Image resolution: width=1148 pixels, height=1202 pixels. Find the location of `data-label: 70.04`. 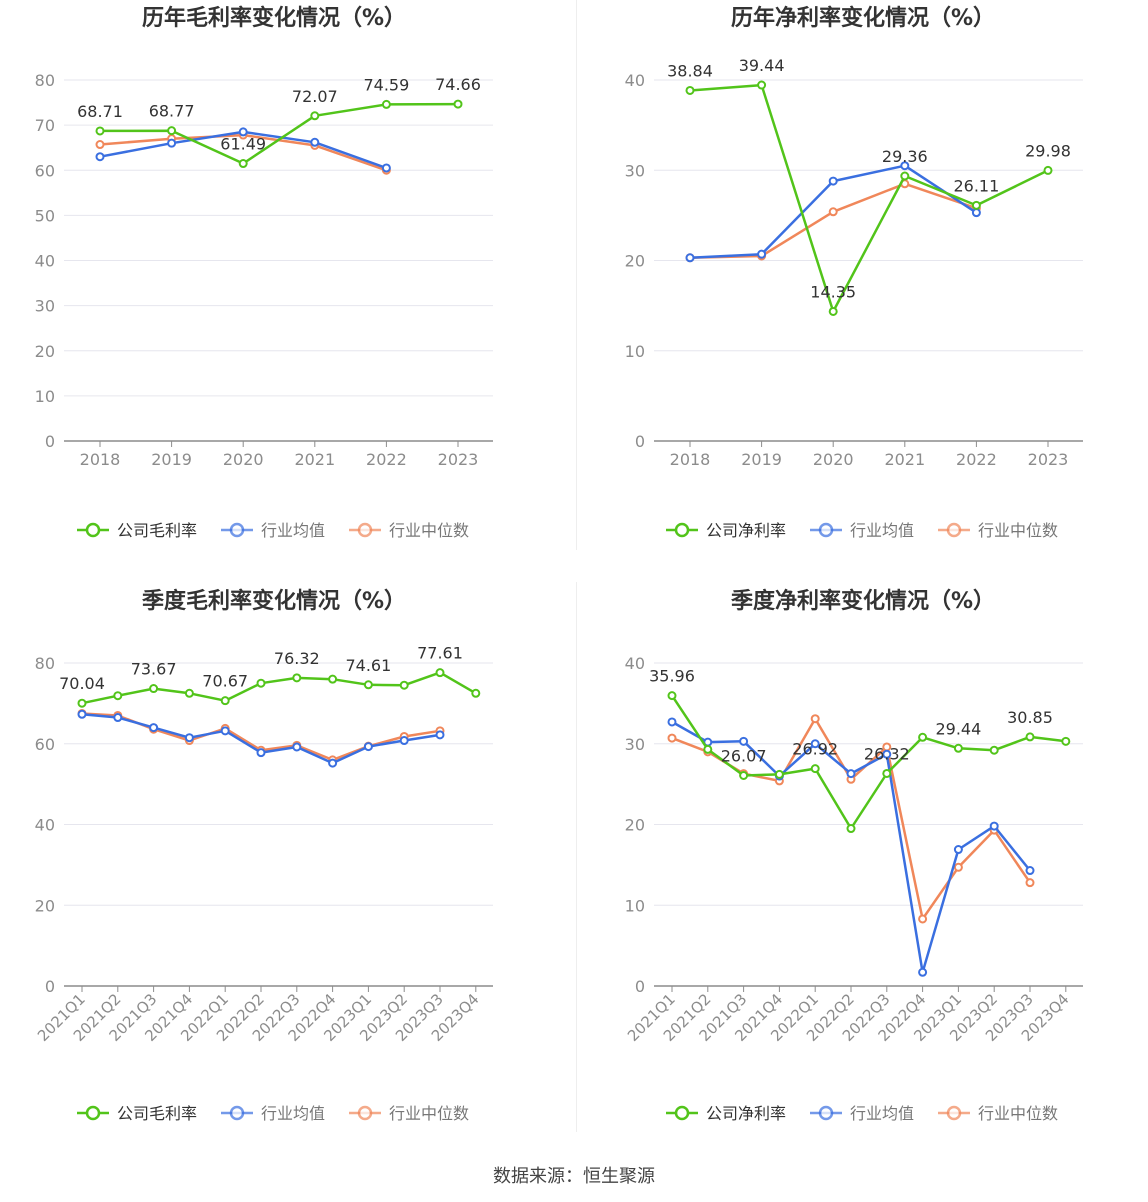

data-label: 70.04 is located at coordinates (82, 683).